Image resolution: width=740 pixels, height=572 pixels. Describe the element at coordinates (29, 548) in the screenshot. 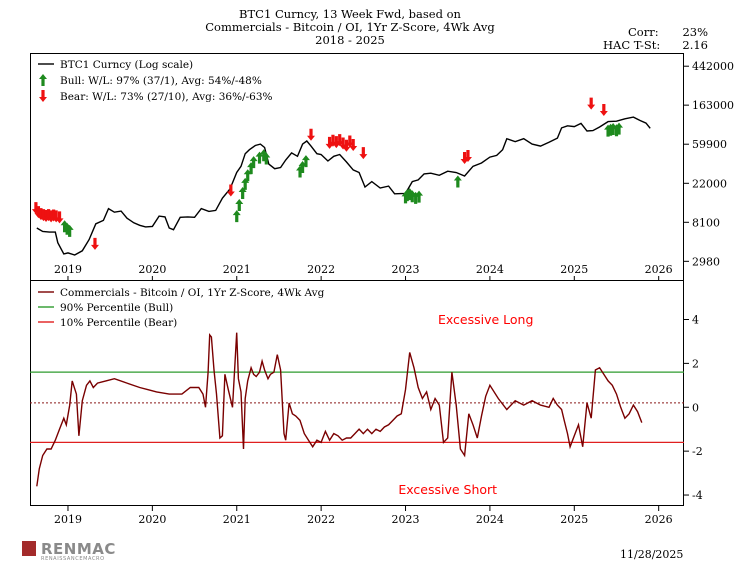

I see `renmac-logo-icon` at that location.